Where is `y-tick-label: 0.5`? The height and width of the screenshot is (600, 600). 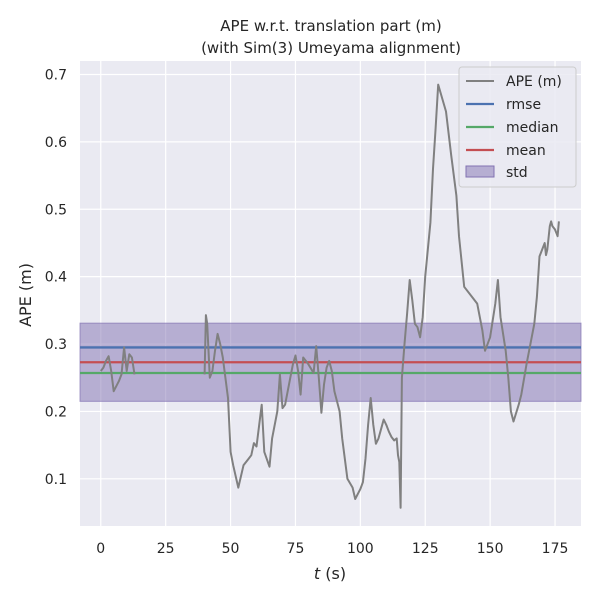
y-tick-label: 0.5 is located at coordinates (56, 210).